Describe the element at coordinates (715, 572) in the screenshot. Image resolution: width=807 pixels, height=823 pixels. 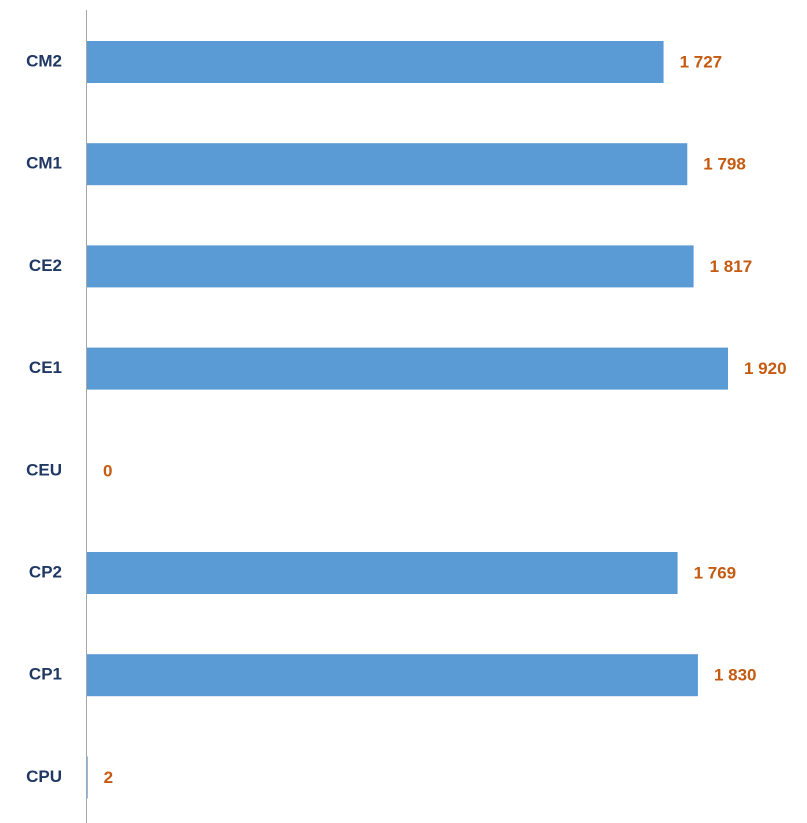
I see `value-label: 1 769` at that location.